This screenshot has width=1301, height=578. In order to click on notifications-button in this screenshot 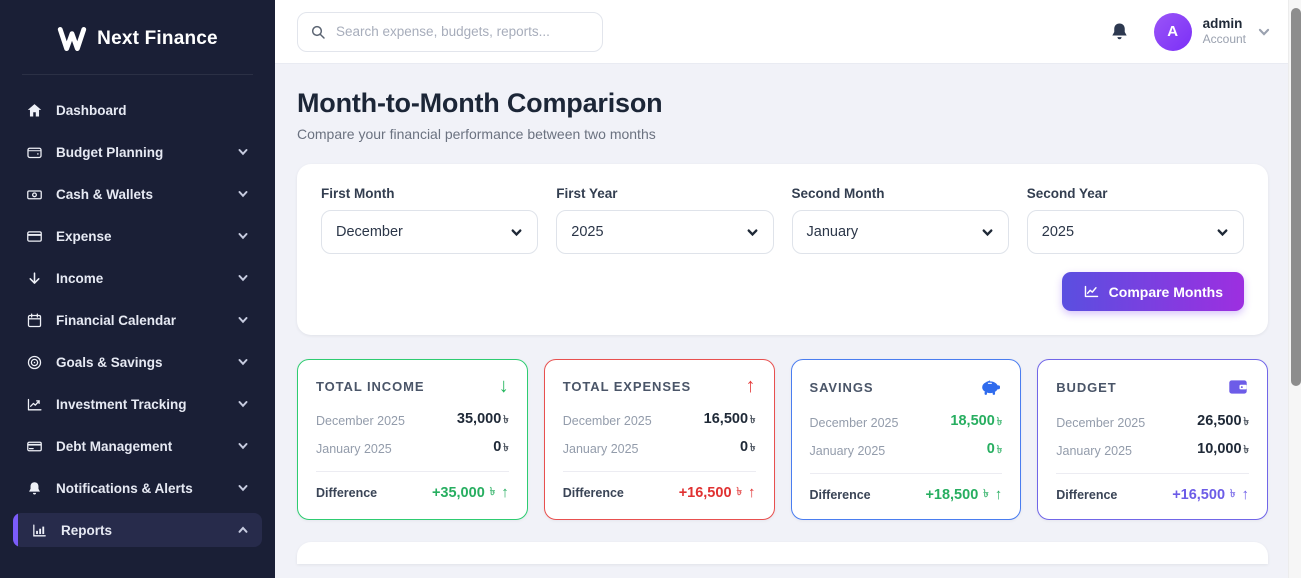, I will do `click(1119, 31)`.